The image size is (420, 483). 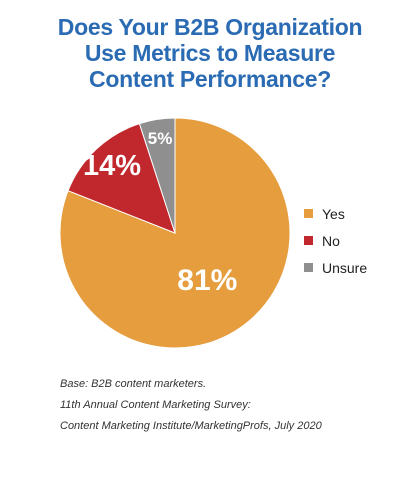 I want to click on legend-item-no: No, so click(x=335, y=240).